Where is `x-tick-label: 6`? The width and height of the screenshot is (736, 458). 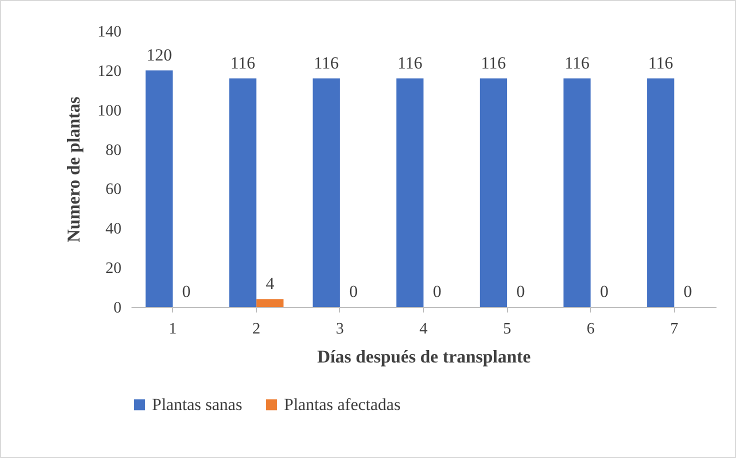
x-tick-label: 6 is located at coordinates (590, 329).